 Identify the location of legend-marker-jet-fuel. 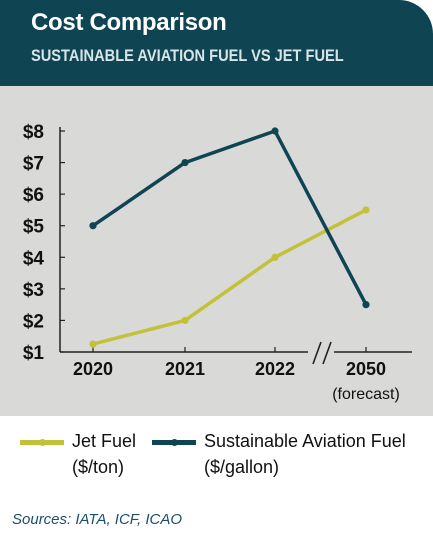
(42, 442).